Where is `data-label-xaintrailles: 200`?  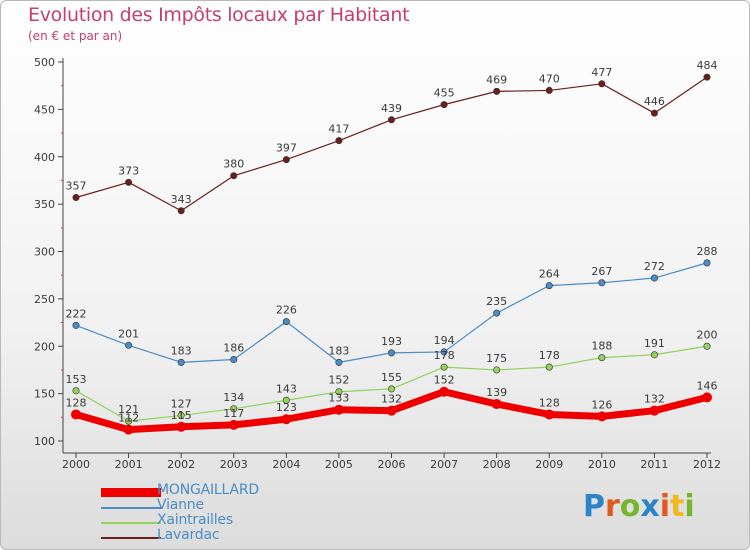 data-label-xaintrailles: 200 is located at coordinates (707, 334).